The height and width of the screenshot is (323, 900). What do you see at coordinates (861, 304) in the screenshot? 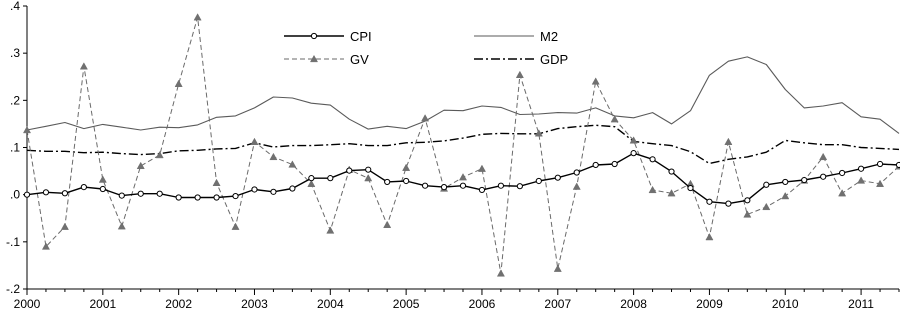
I see `x-tick-label: 2011` at bounding box center [861, 304].